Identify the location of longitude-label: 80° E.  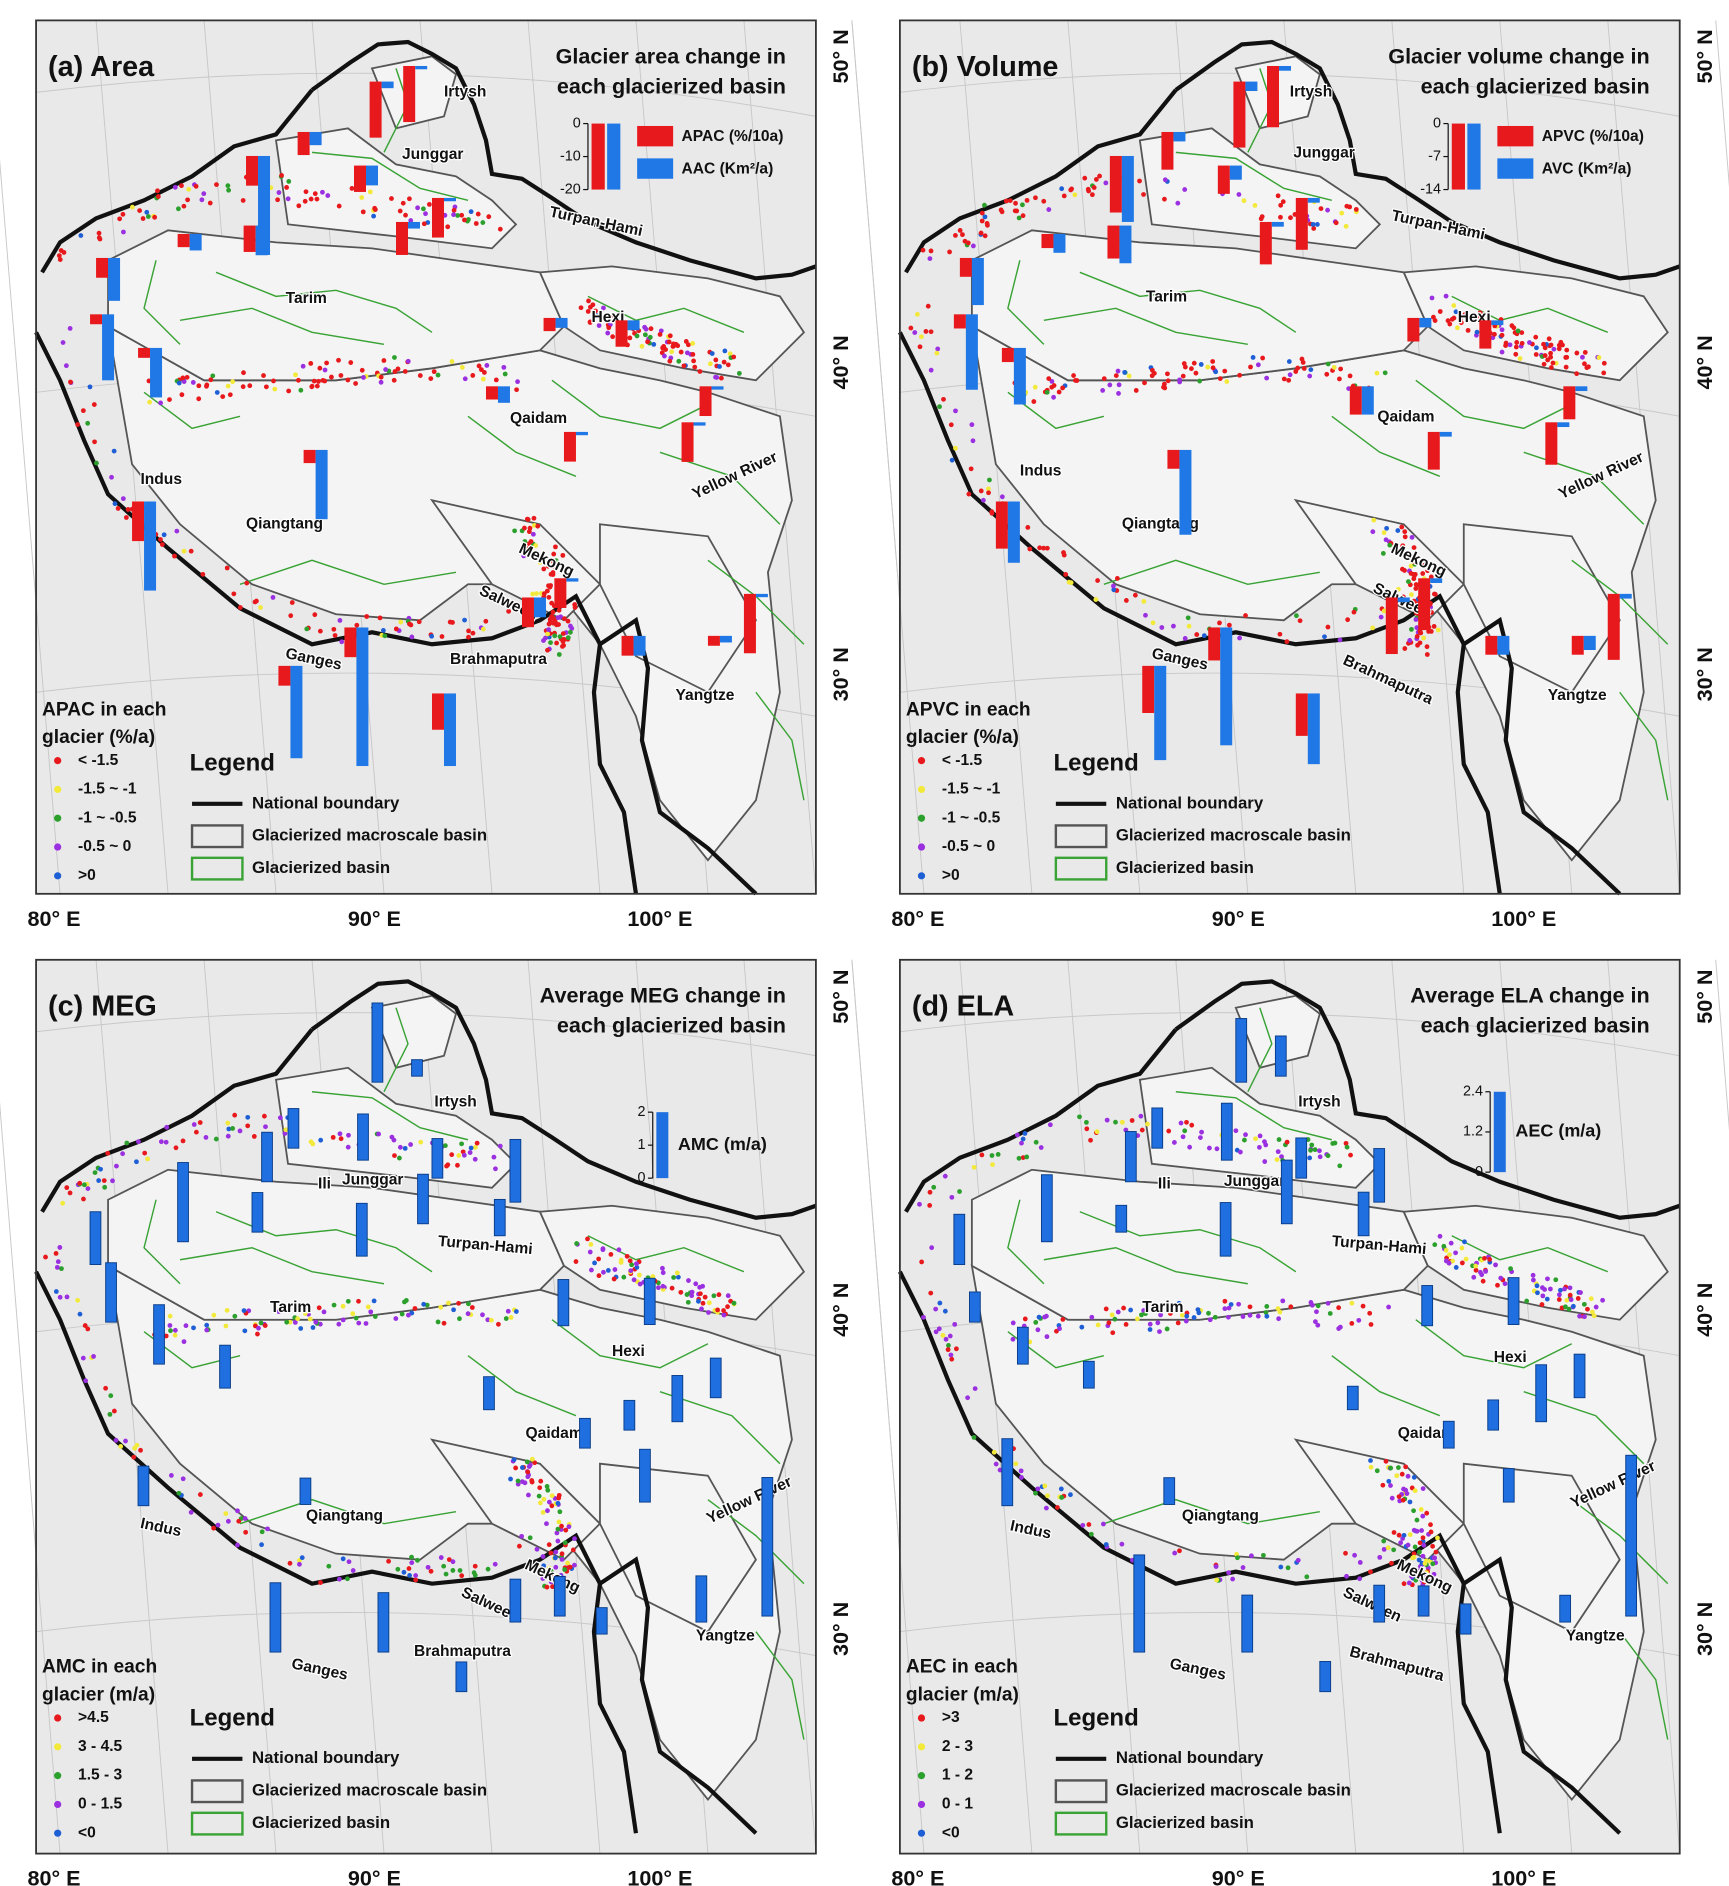
(54, 918).